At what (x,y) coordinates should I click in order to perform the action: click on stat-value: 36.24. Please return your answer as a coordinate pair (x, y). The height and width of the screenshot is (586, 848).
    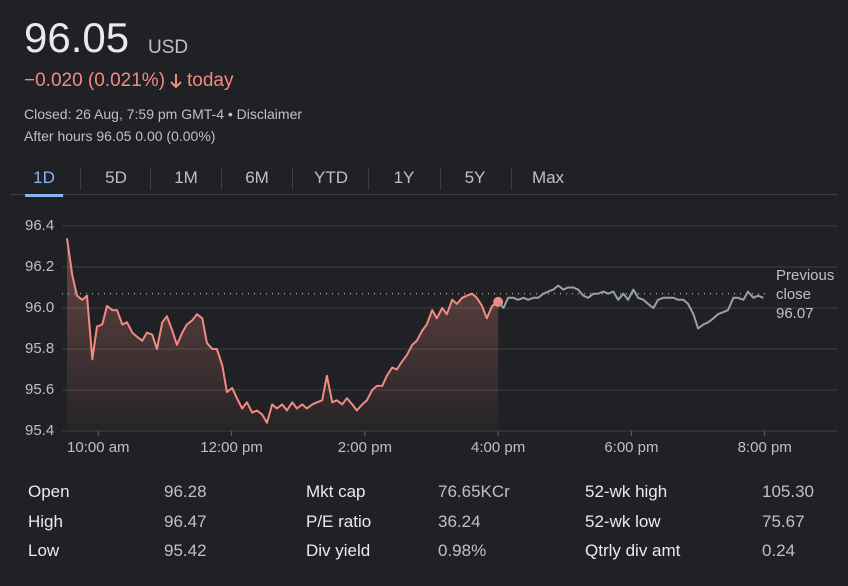
    Looking at the image, I should click on (459, 521).